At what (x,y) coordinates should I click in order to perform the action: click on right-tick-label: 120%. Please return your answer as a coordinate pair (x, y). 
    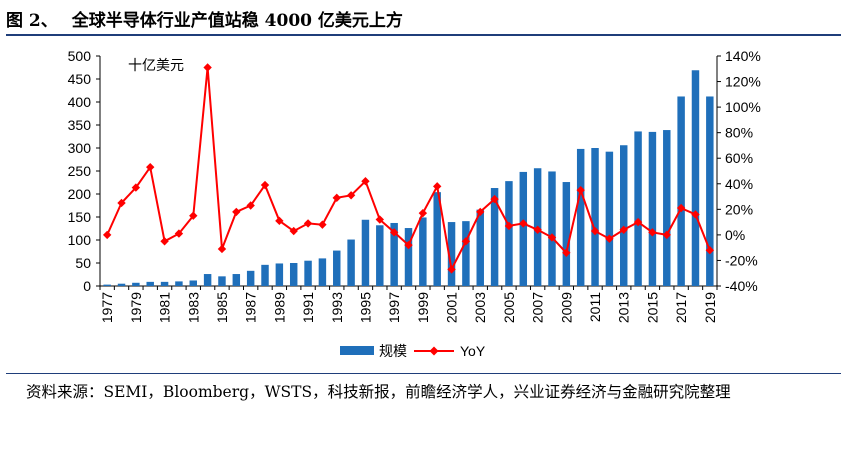
    Looking at the image, I should click on (743, 82).